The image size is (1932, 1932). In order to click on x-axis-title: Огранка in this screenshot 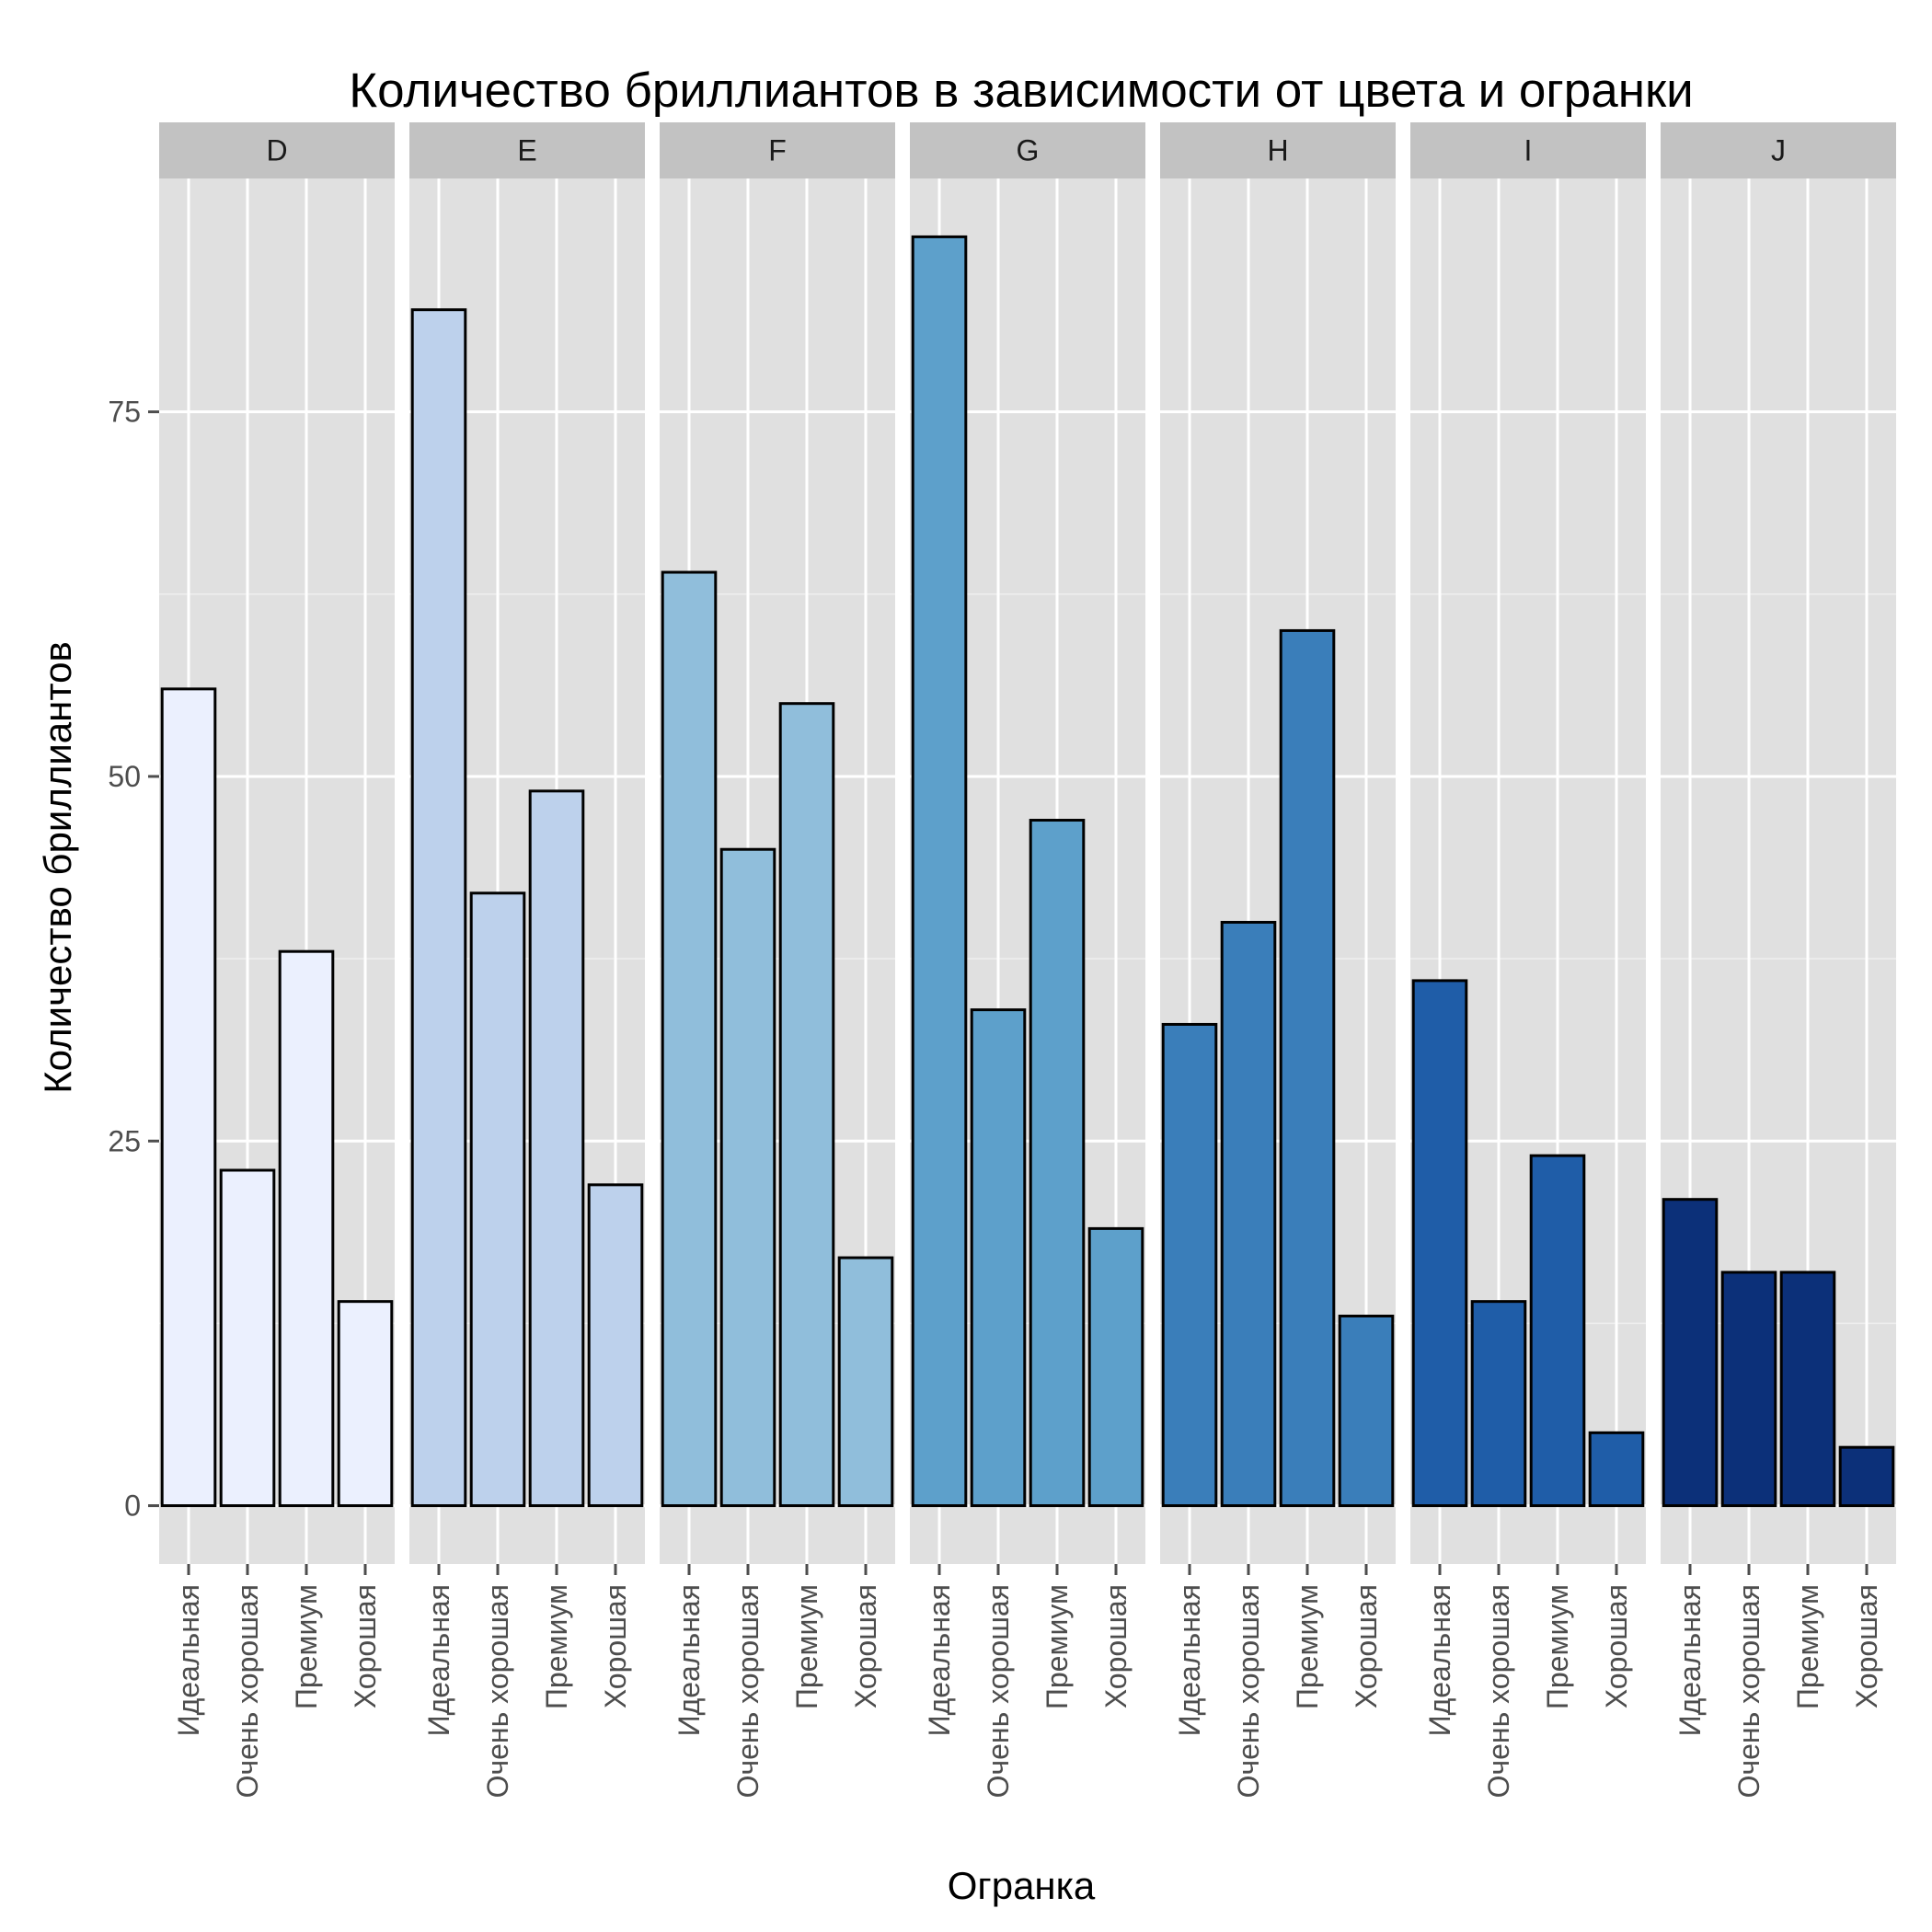, I will do `click(1022, 1886)`.